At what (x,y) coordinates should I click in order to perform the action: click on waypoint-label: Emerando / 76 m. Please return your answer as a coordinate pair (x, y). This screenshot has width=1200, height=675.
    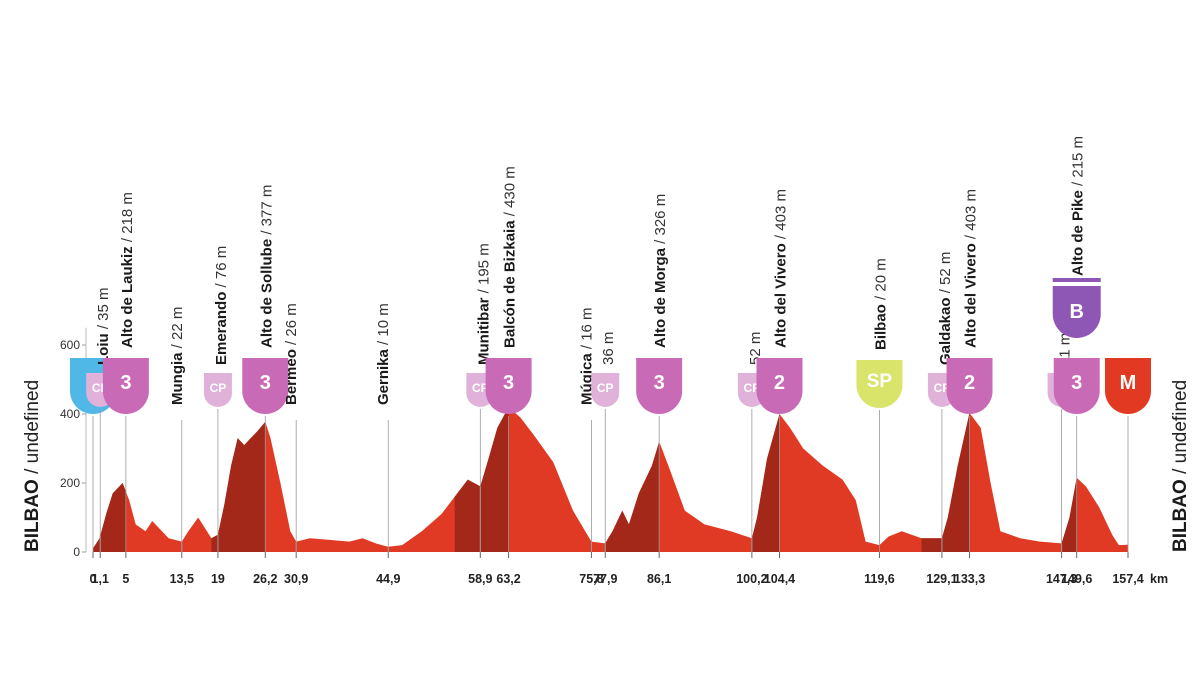
    Looking at the image, I should click on (221, 305).